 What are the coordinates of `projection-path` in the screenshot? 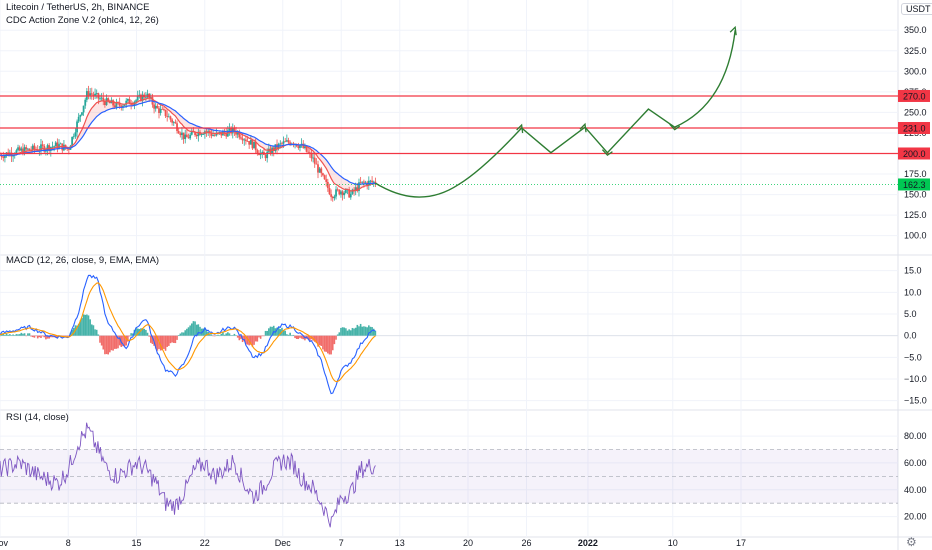 It's located at (555, 114).